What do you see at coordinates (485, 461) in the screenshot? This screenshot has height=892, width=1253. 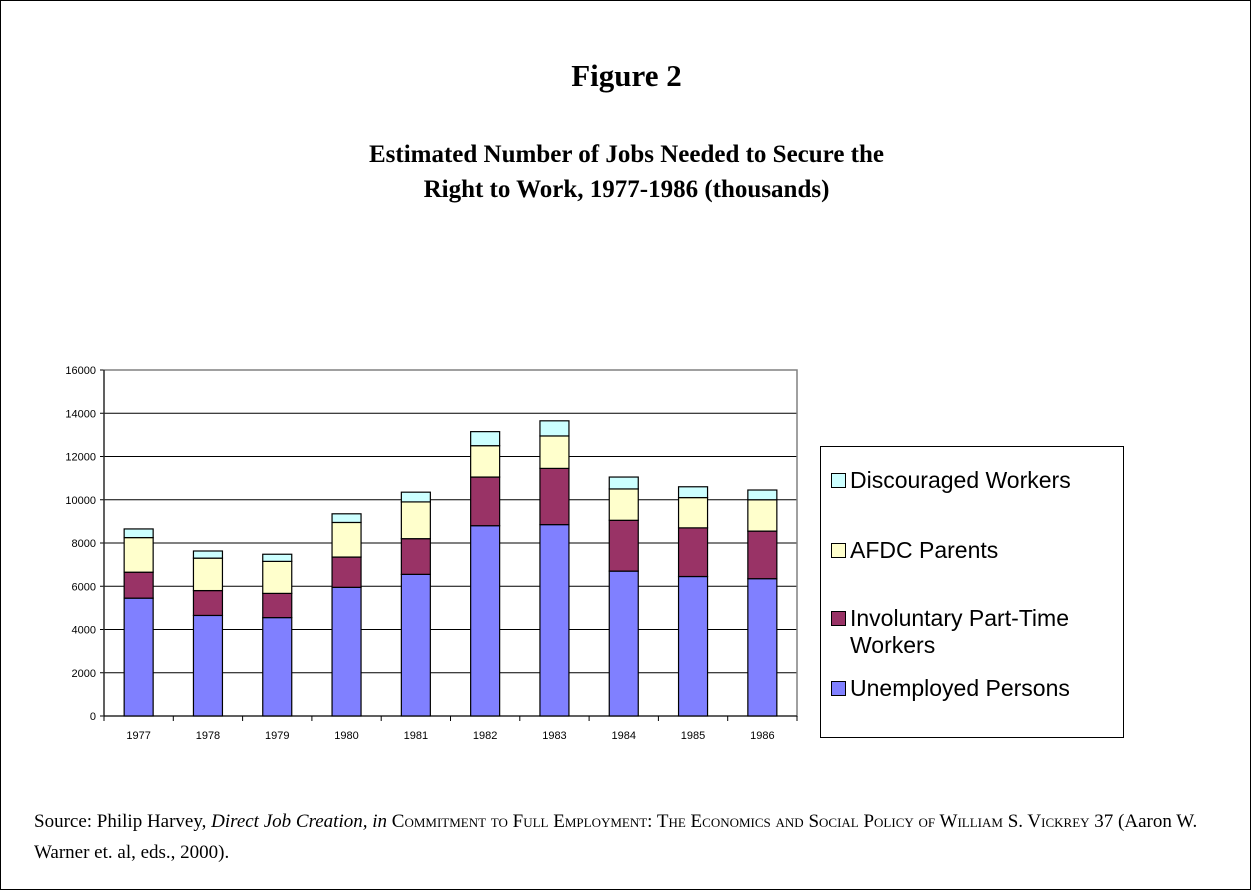 I see `bar-segment-1982-s2` at bounding box center [485, 461].